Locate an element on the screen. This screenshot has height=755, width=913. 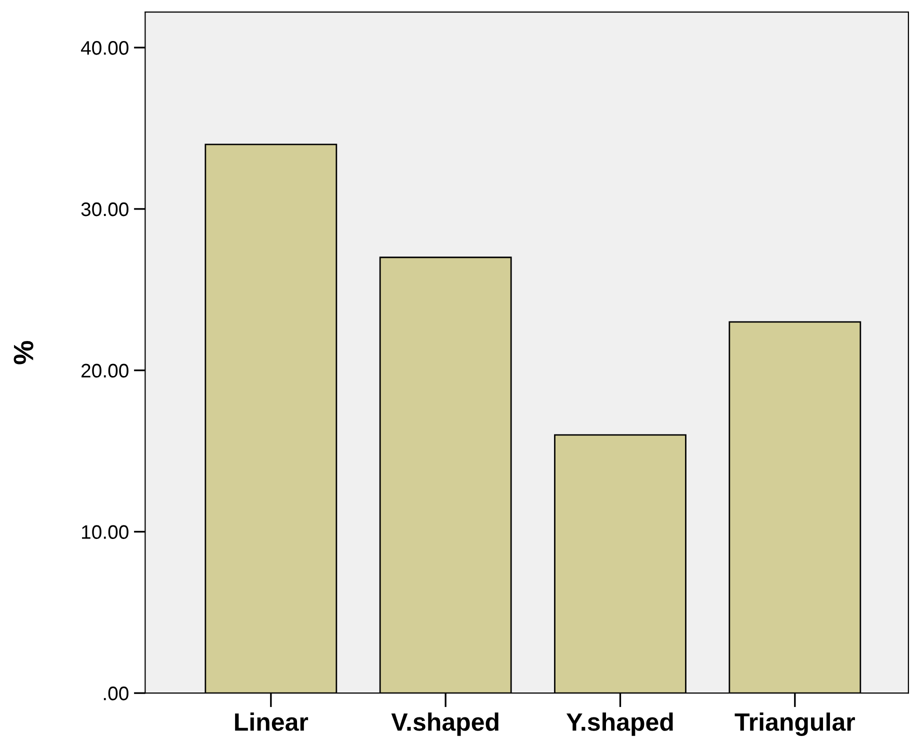
y-tick-label: .00 is located at coordinates (116, 693).